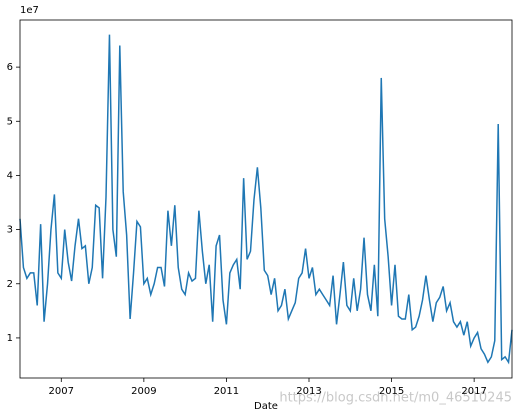 The height and width of the screenshot is (417, 521). I want to click on x-tick-label: 2009, so click(143, 391).